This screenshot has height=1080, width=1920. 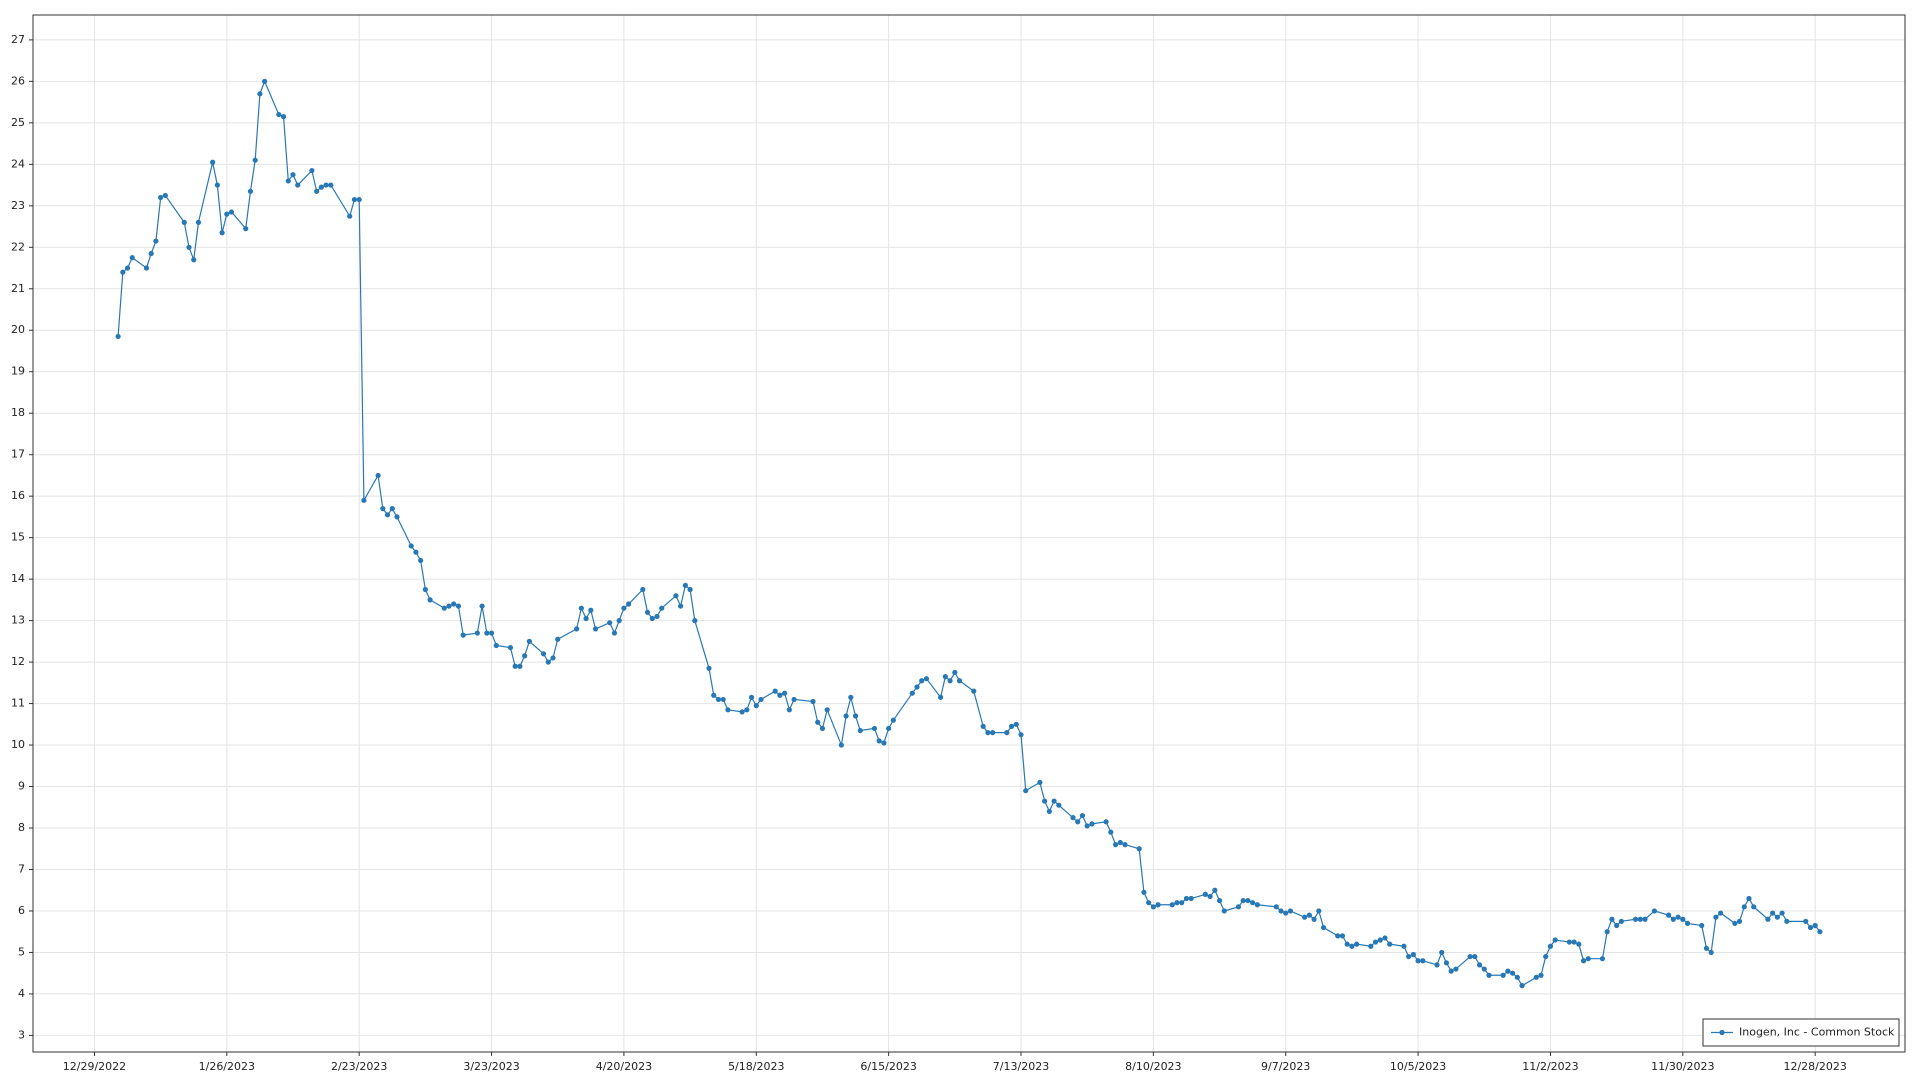 I want to click on x-tick-label: 10/5/2023, so click(x=1418, y=1066).